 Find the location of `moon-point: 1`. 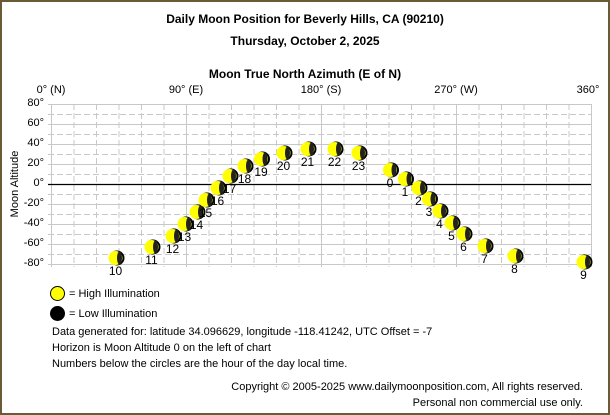

moon-point: 1 is located at coordinates (406, 185).